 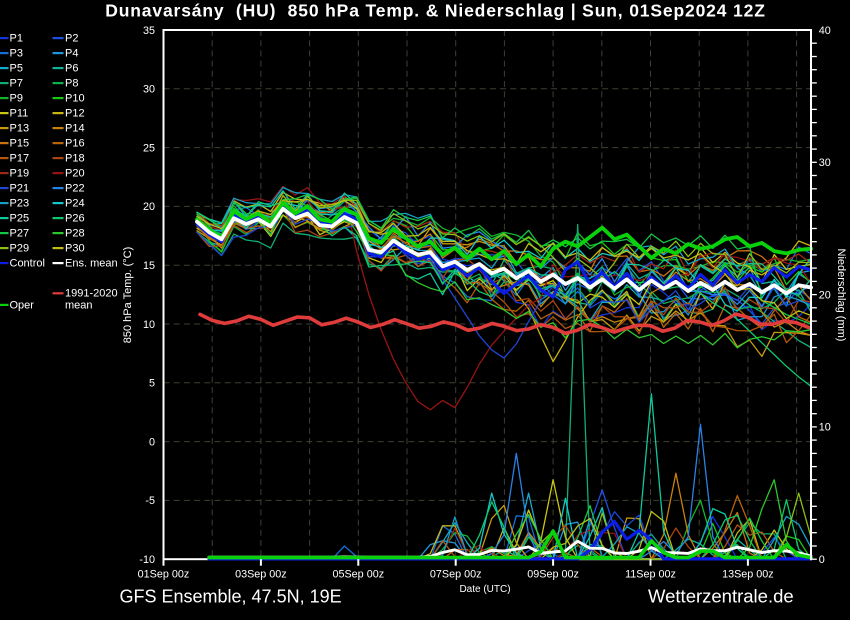 I want to click on svg-text: GFS Ensemble, 47.5N, 19E, so click(x=231, y=597).